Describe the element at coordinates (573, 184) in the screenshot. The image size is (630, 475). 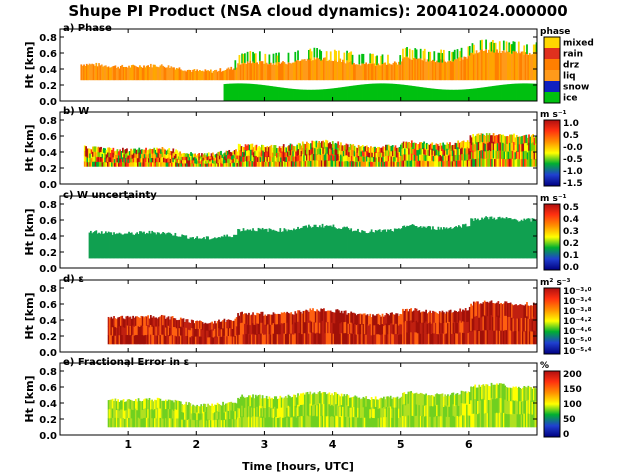
I see `colorbar-label: -1.5` at that location.